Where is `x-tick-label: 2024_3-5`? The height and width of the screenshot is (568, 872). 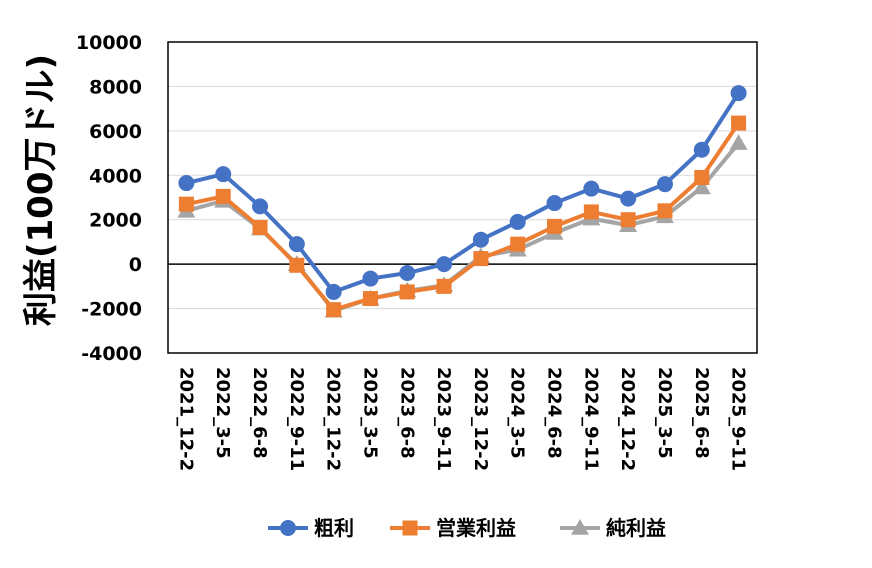 x-tick-label: 2024_3-5 is located at coordinates (517, 413).